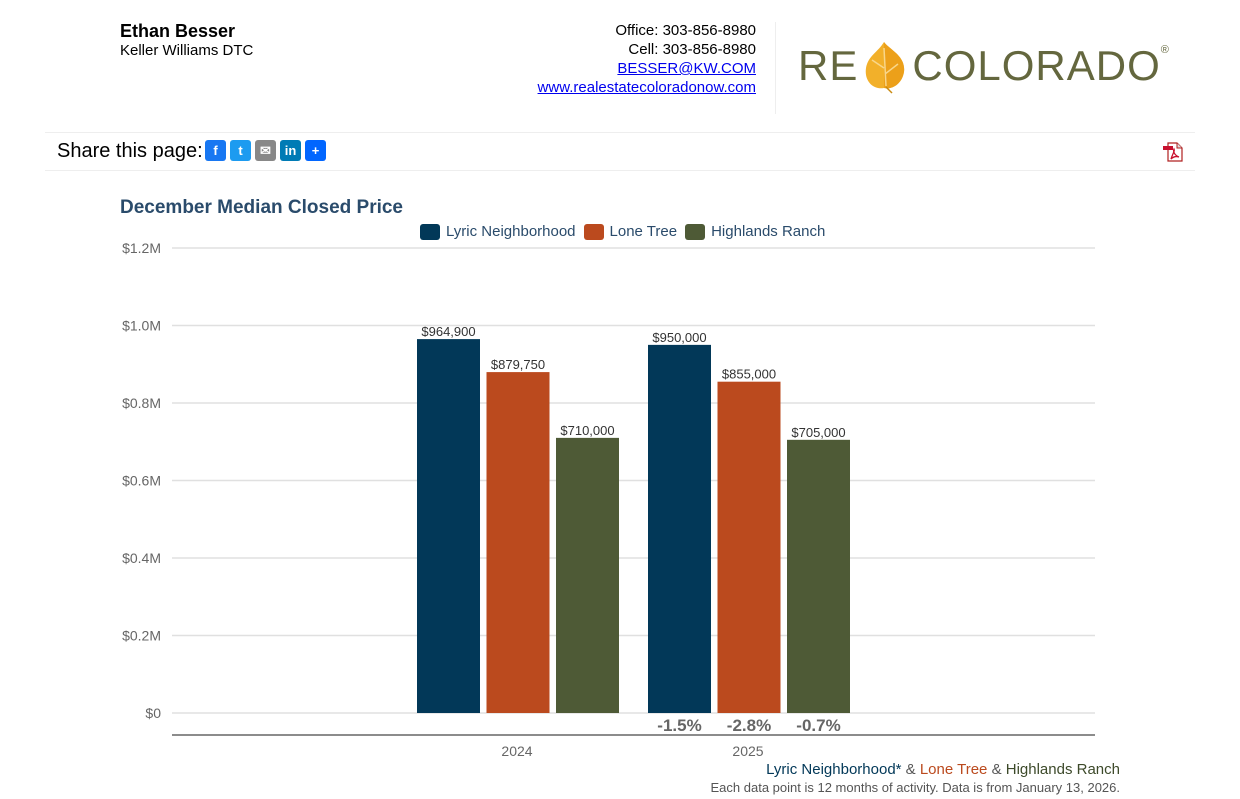 The width and height of the screenshot is (1240, 799). I want to click on y-tick-label: $0.2M, so click(141, 636).